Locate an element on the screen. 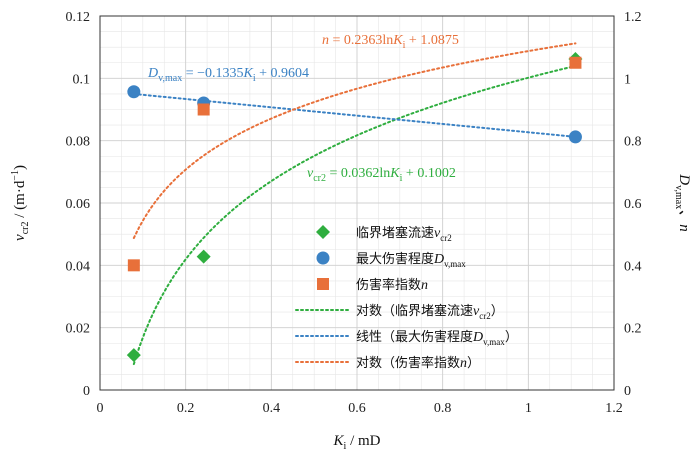  y-left-tick-label: 0.08 is located at coordinates (78, 142).